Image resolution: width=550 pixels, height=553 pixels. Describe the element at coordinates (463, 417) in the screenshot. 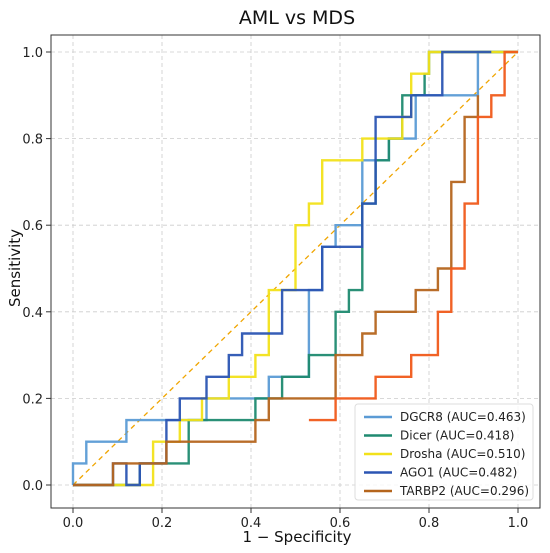

I see `legend-label: DGCR8 (AUC=0.463)` at that location.